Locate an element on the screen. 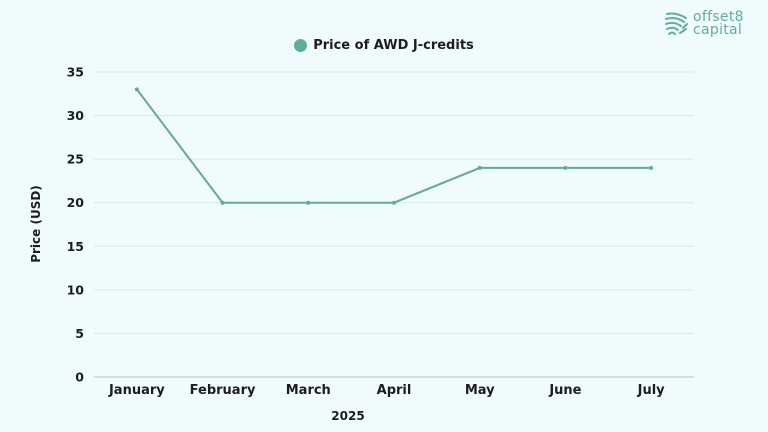  logo-line-2: capital is located at coordinates (718, 30).